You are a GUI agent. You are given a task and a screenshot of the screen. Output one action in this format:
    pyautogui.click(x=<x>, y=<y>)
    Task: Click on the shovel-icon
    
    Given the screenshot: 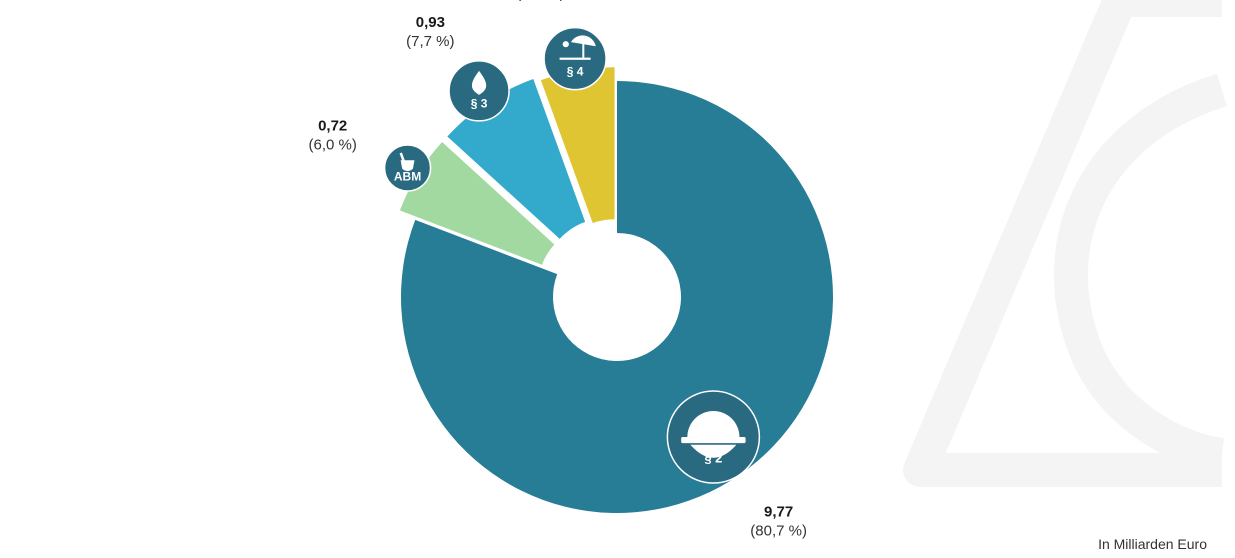 What is the action you would take?
    pyautogui.click(x=407, y=162)
    